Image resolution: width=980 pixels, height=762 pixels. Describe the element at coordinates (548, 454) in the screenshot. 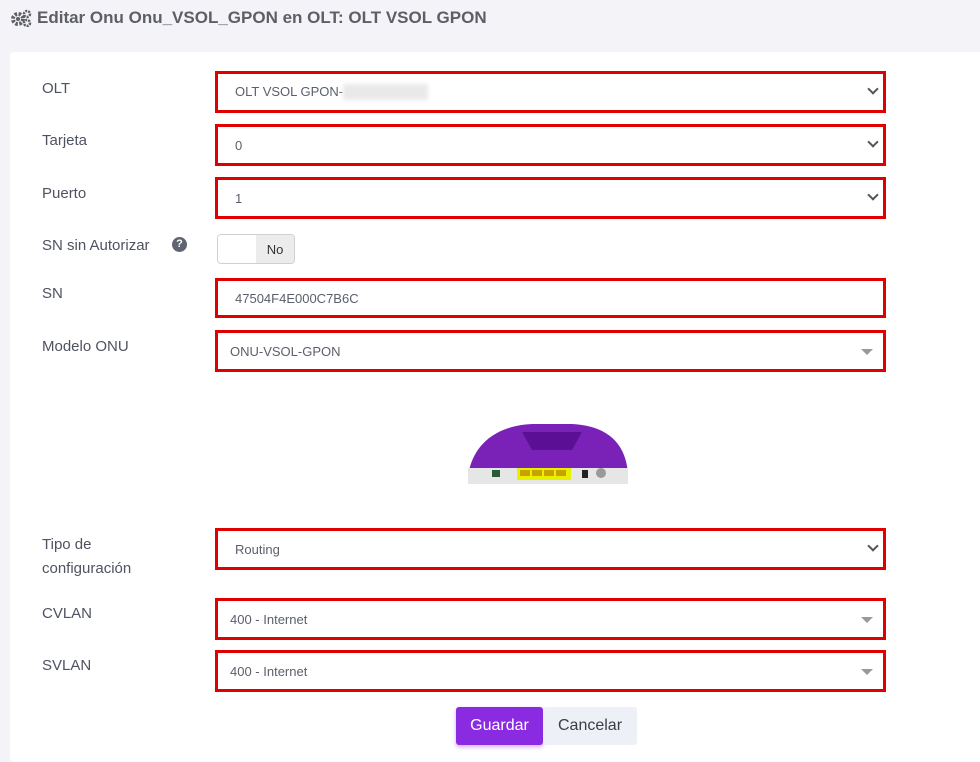

I see `onu-device-image` at that location.